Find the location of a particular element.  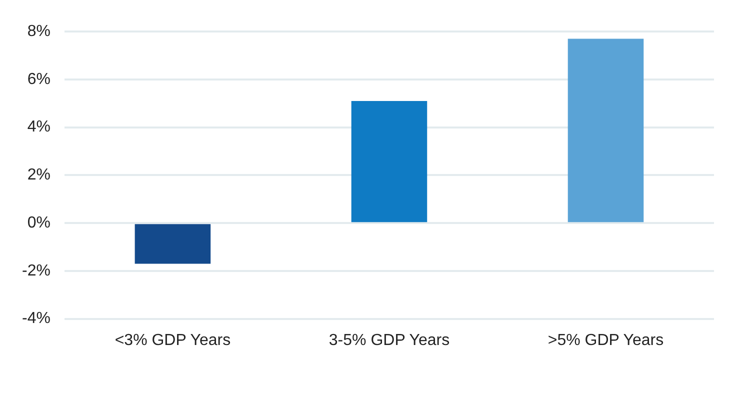

x-tick-label: >5% GDP Years is located at coordinates (606, 340).